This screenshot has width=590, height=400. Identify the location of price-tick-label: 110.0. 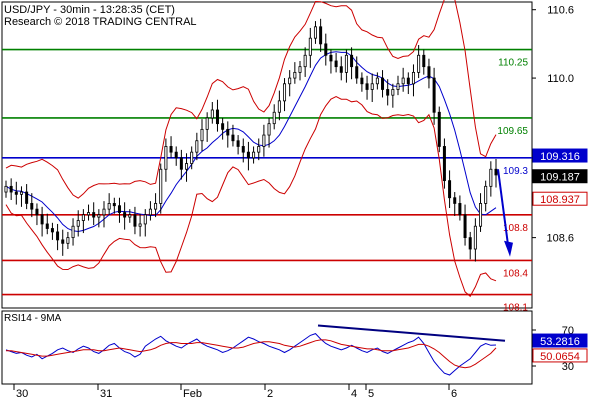
(560, 79).